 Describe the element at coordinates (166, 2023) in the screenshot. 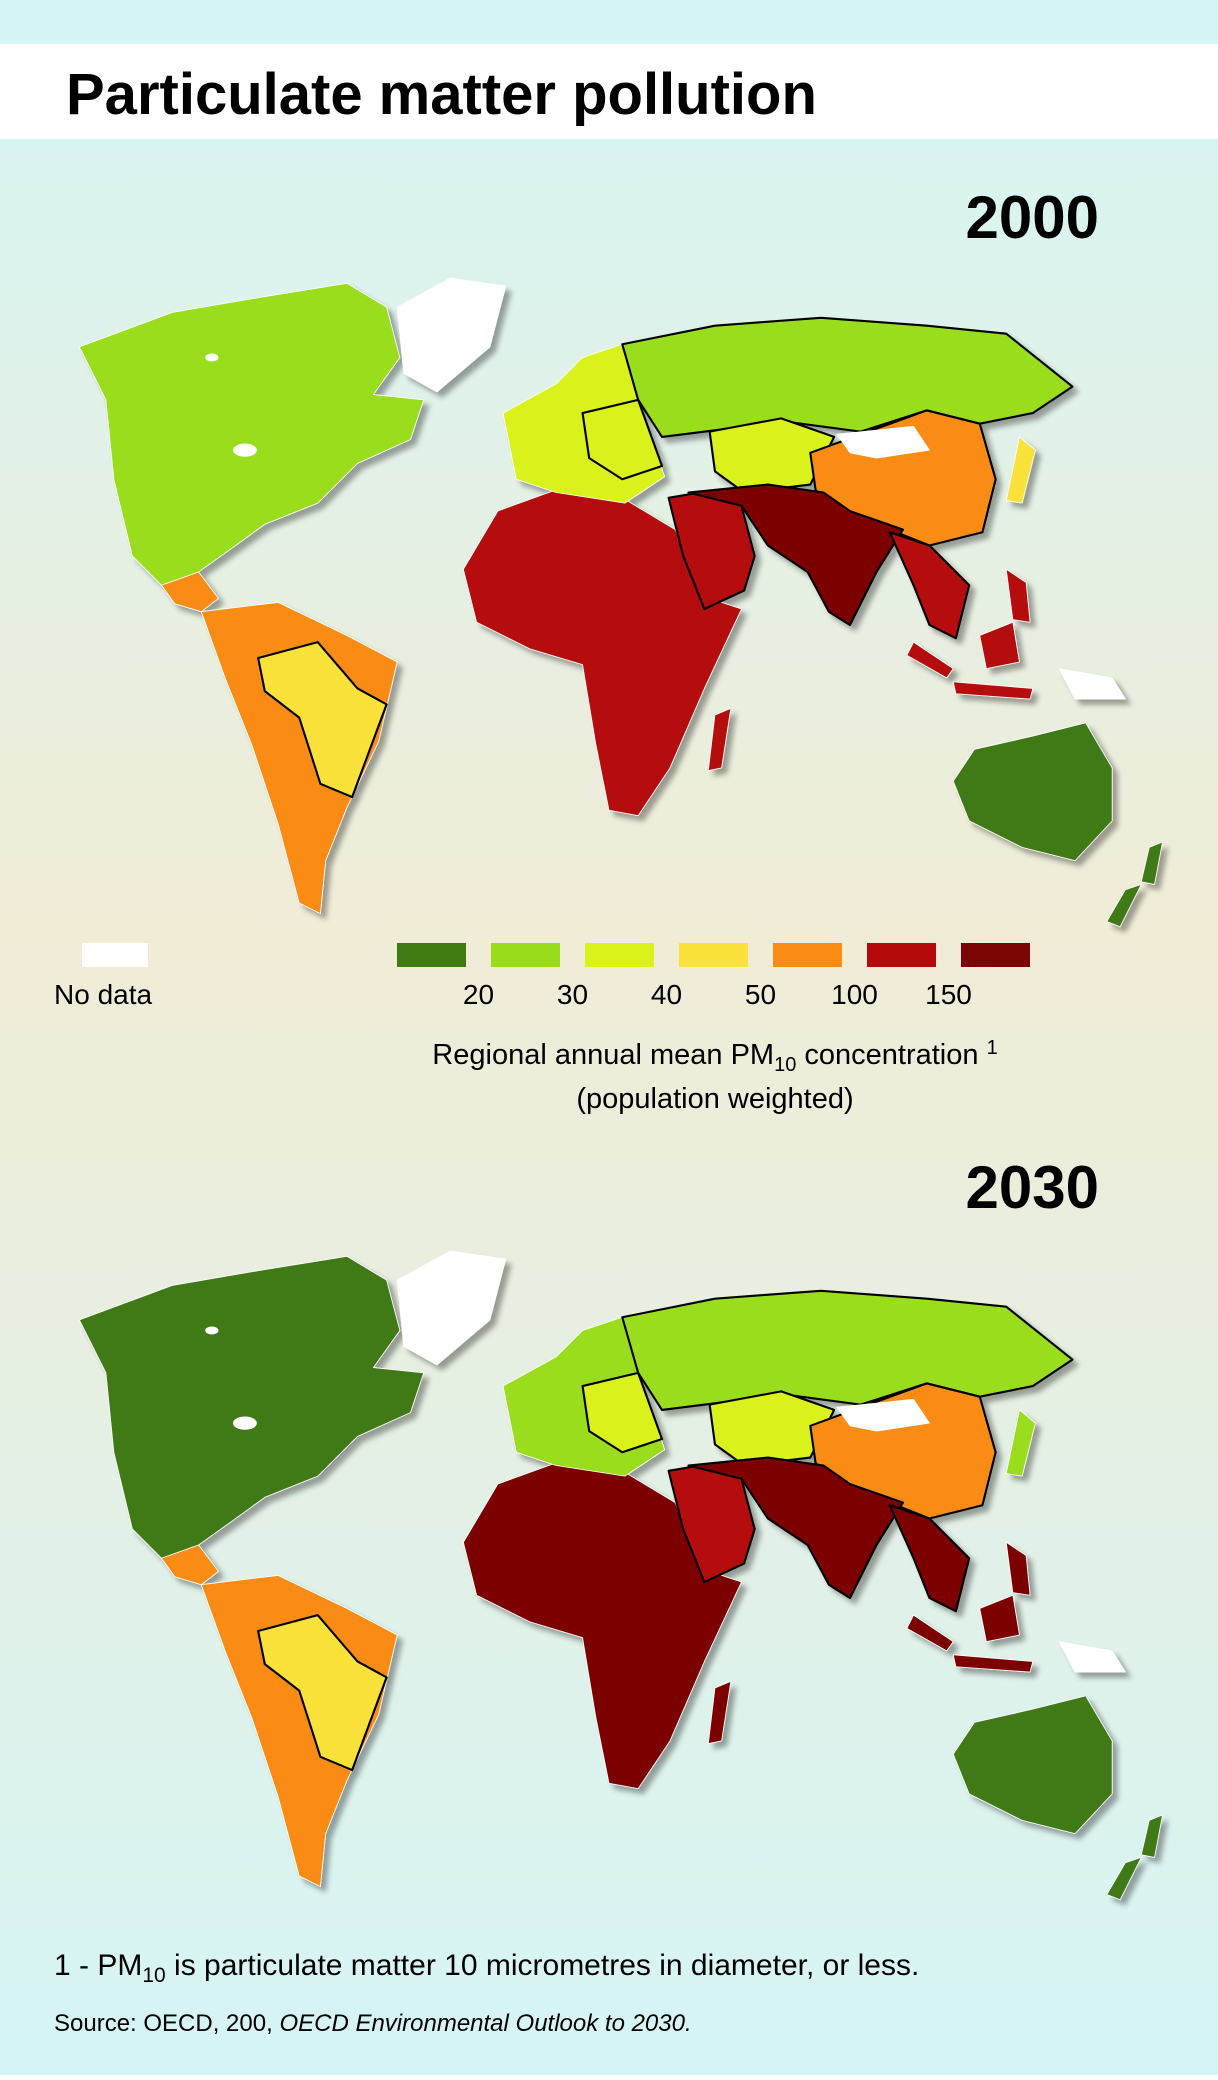

I see `source-text: Source: OECD, 200,` at that location.